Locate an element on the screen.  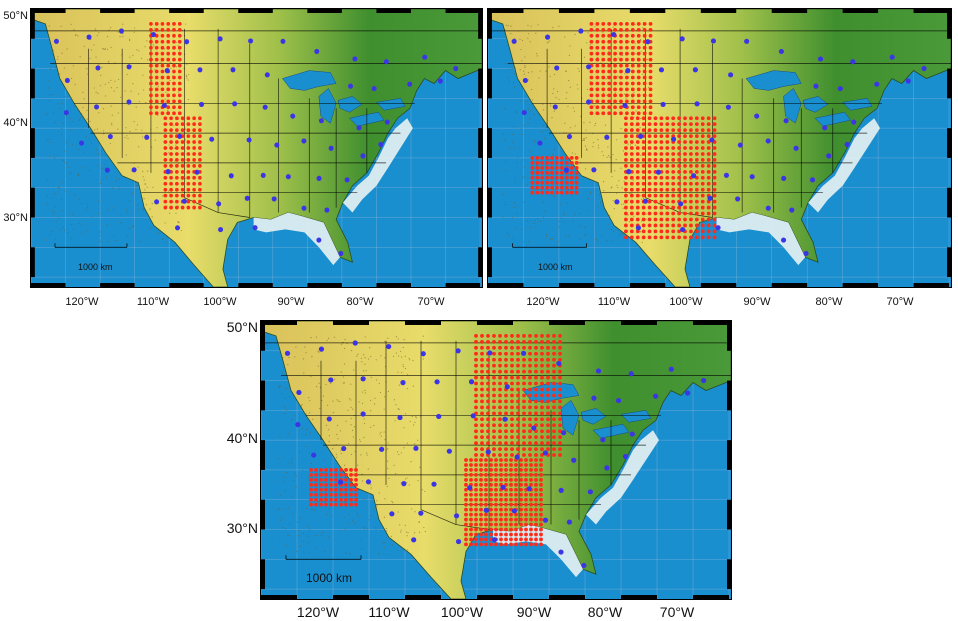
frame-tick is located at coordinates (931, 285).